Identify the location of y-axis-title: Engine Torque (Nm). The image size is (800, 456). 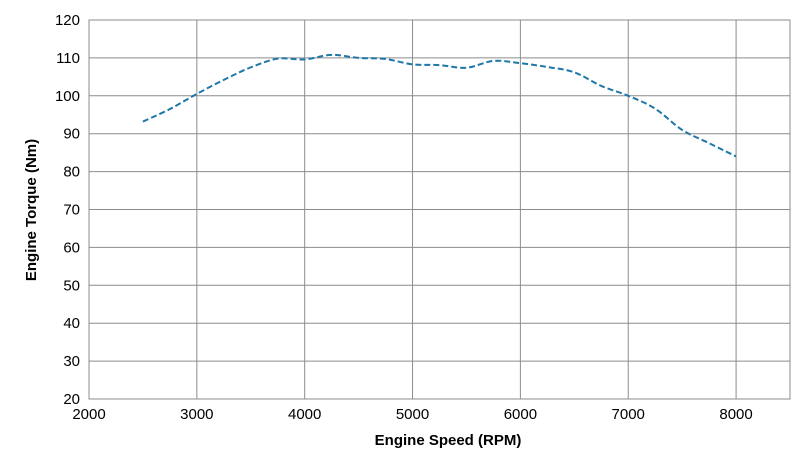
(31, 210).